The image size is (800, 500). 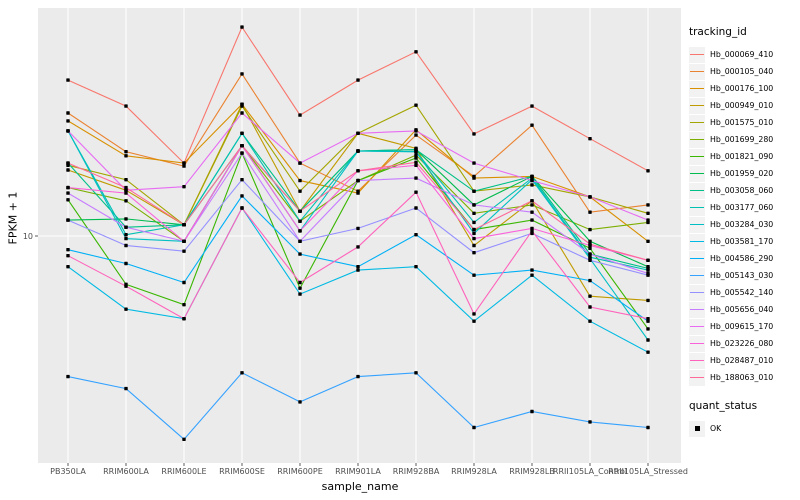 I want to click on legend-item-Hb_005656_040: Hb_005656_040, so click(x=744, y=309).